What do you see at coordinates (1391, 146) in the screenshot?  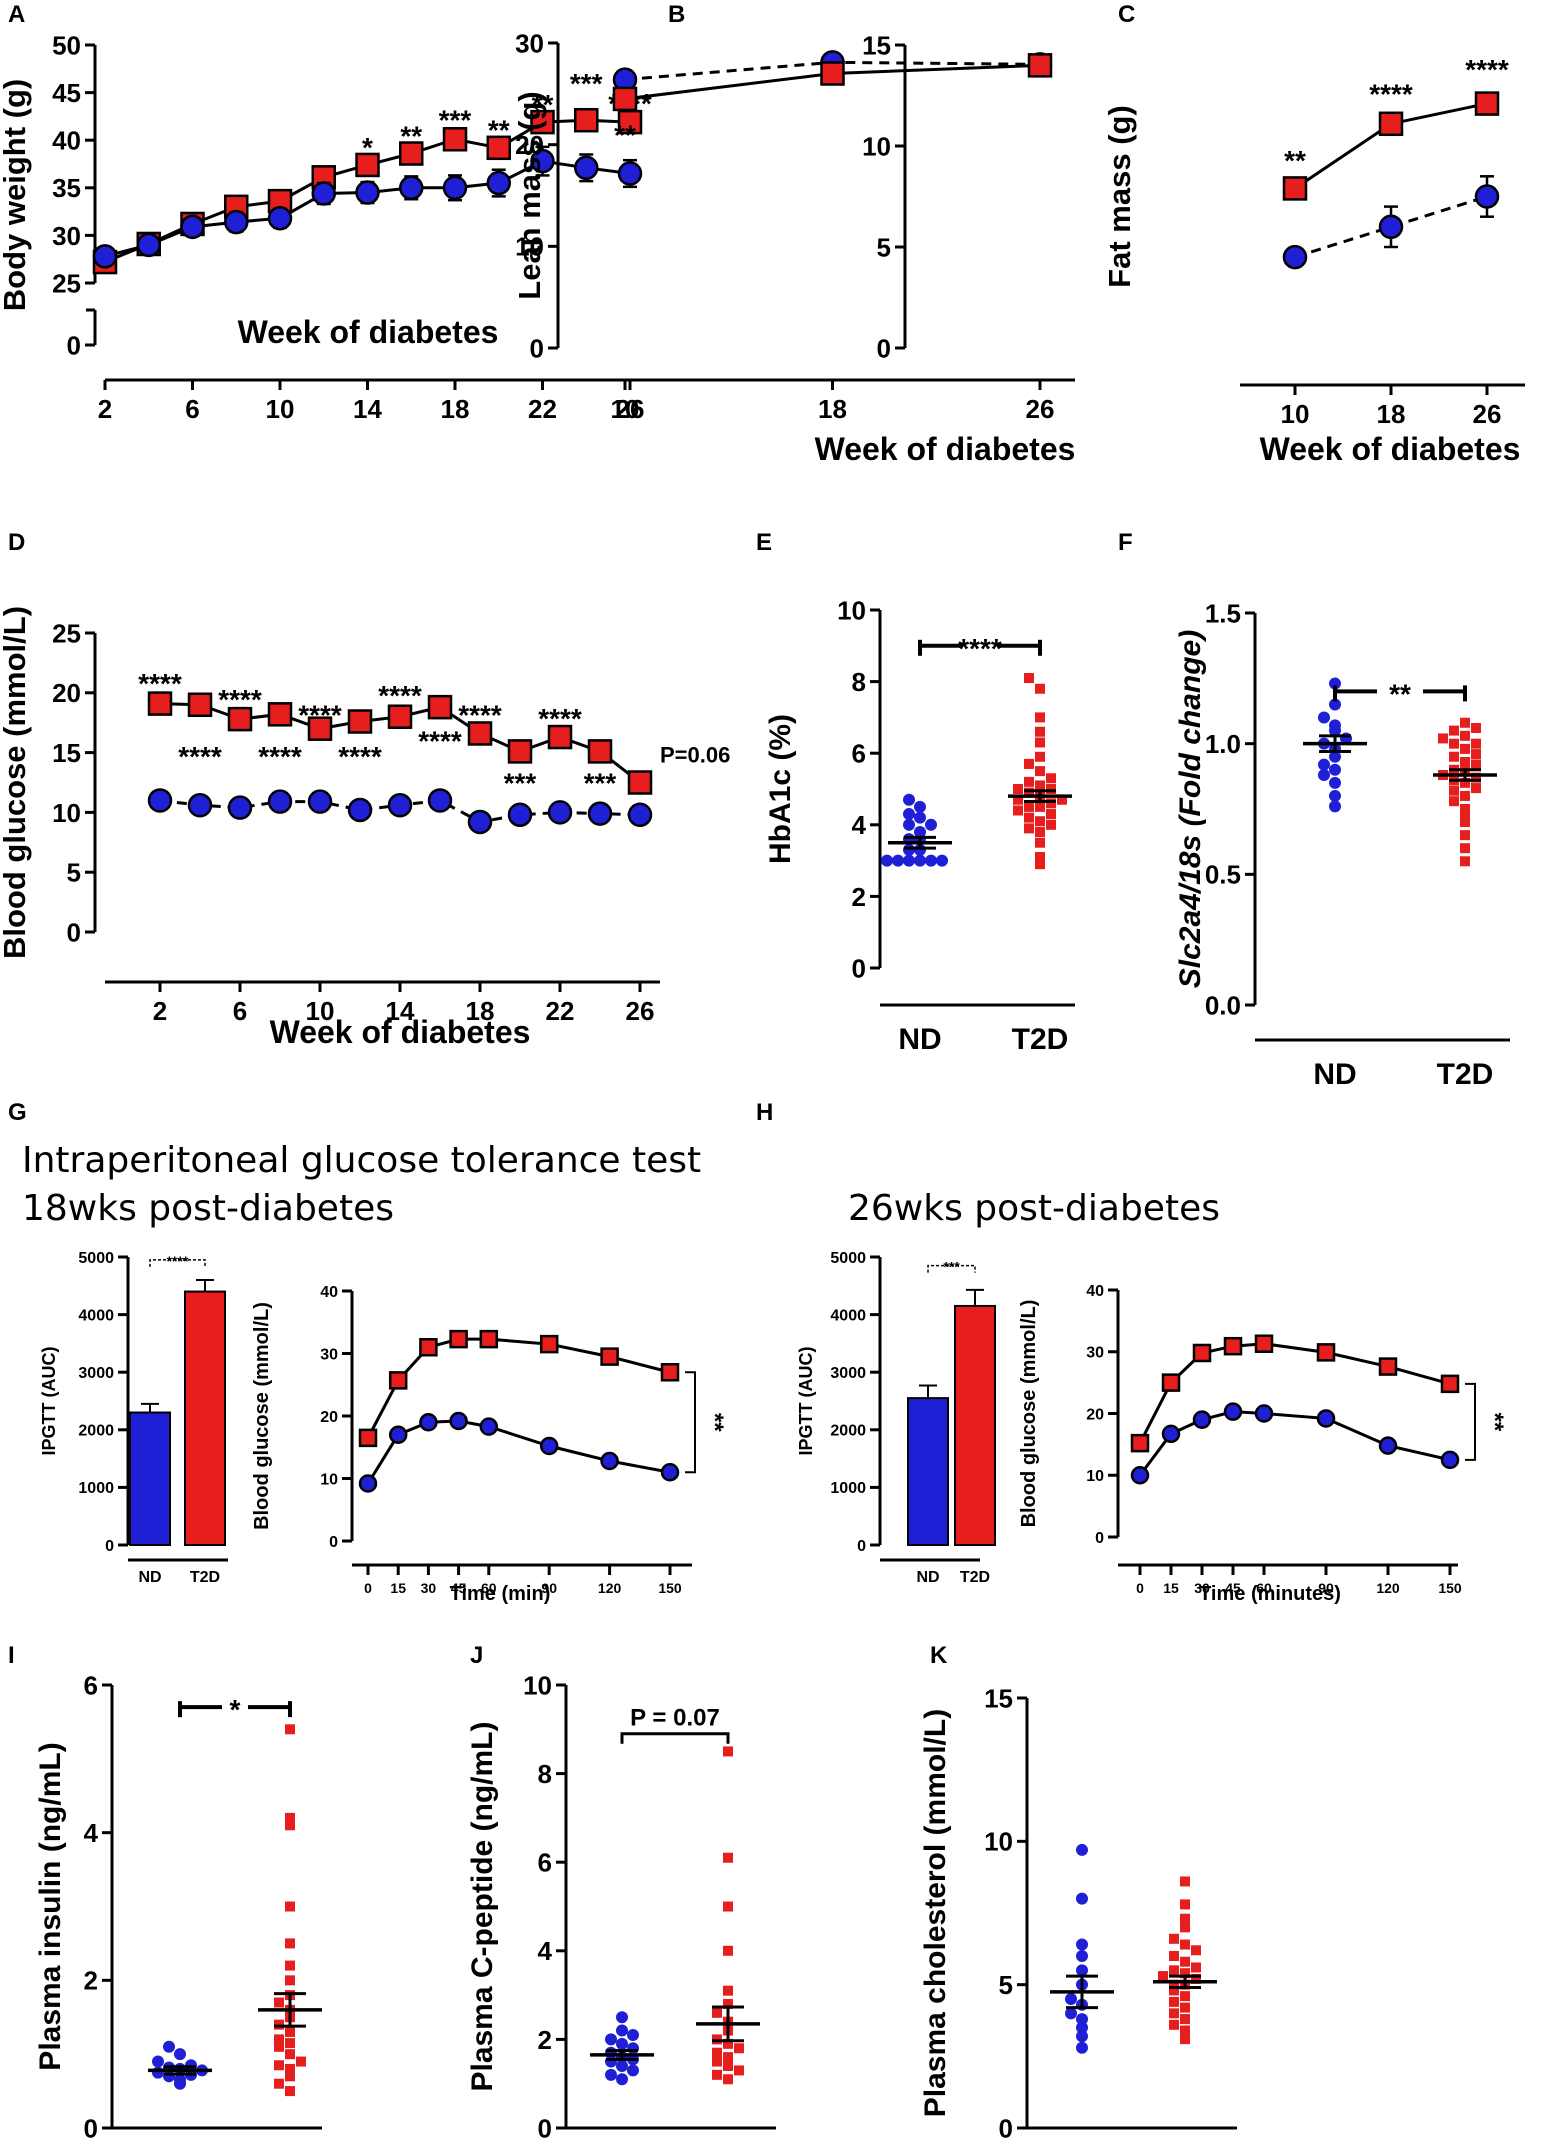 I see `series-t2d` at bounding box center [1391, 146].